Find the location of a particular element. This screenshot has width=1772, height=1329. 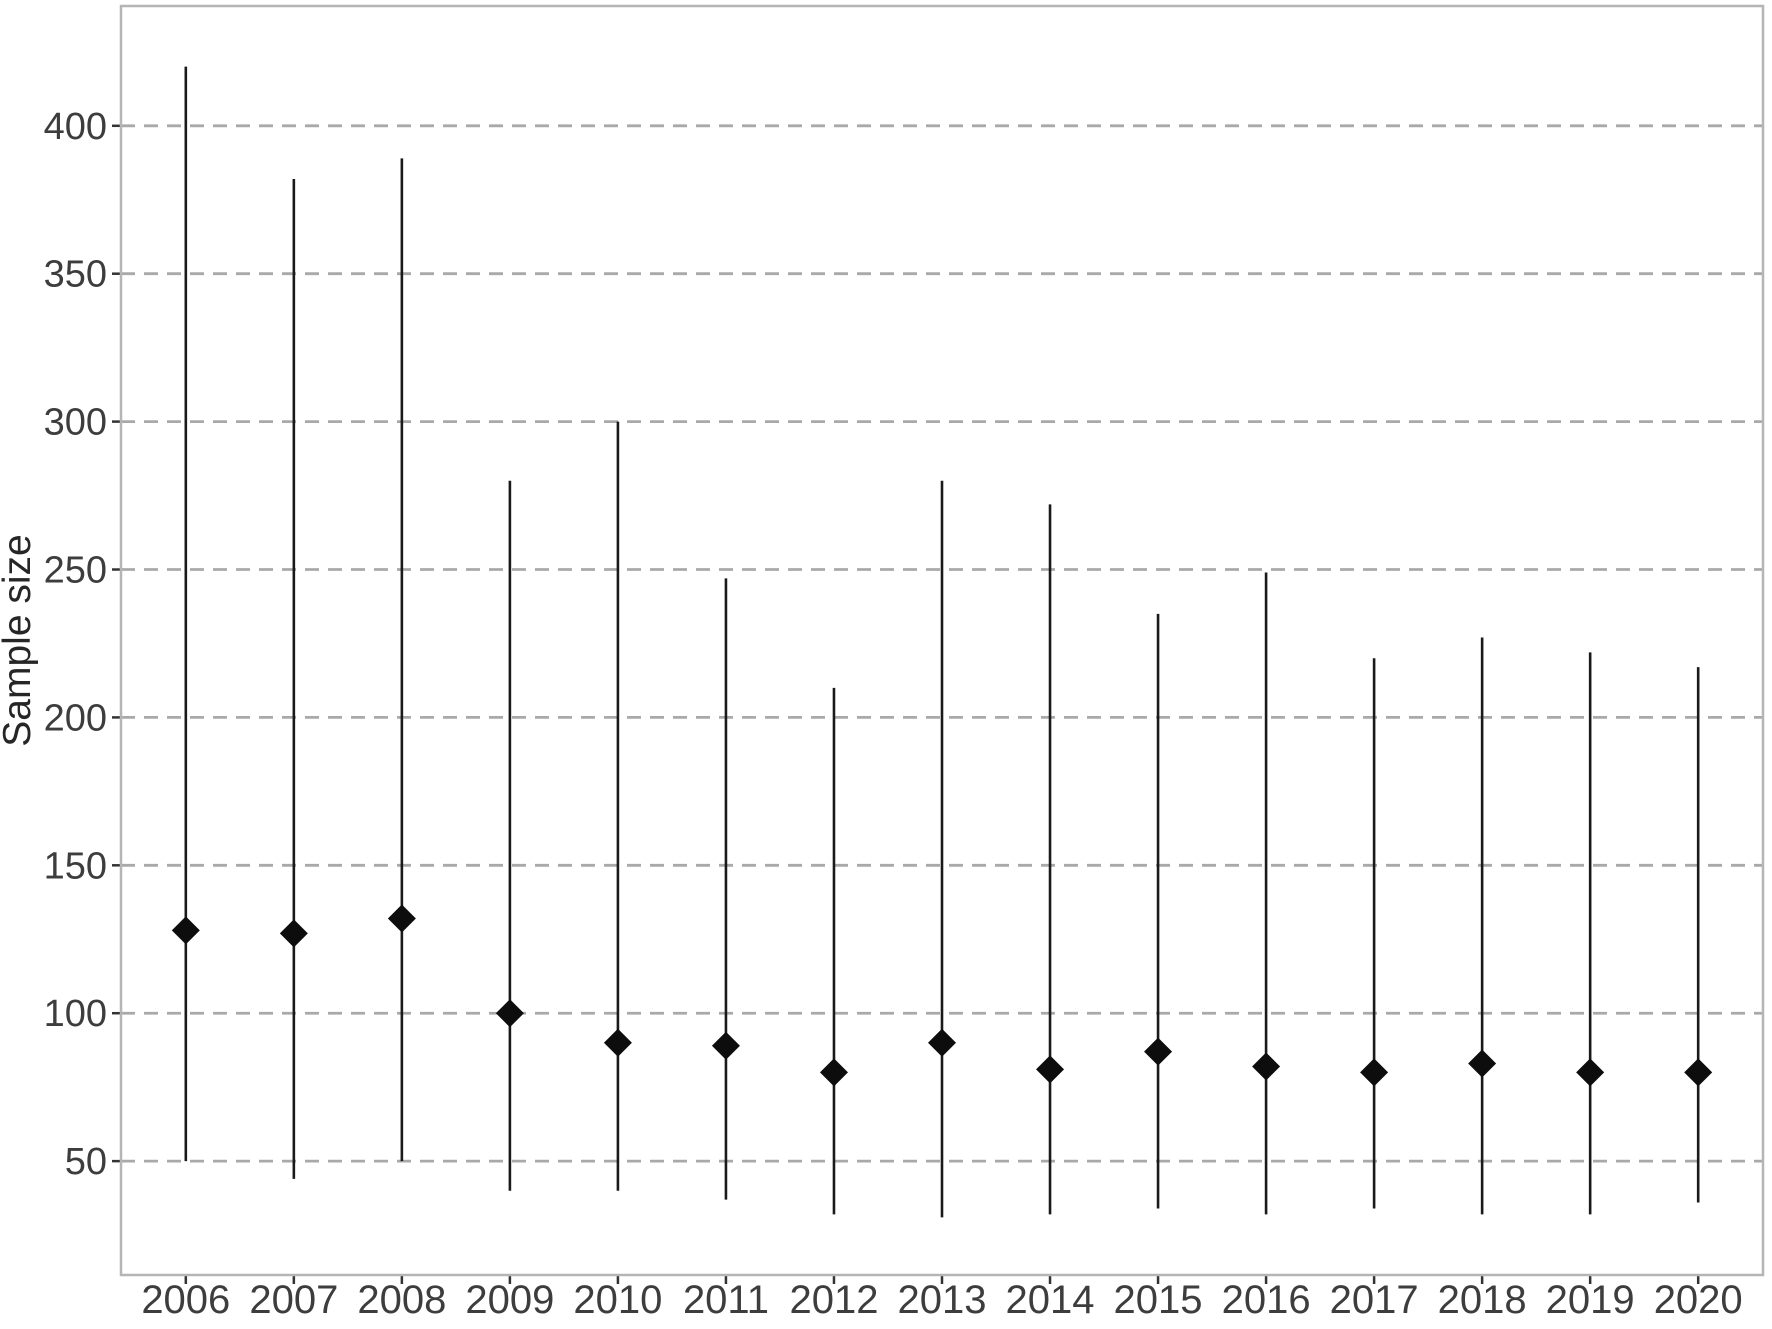

x-tick-label: 2008 is located at coordinates (401, 1300).